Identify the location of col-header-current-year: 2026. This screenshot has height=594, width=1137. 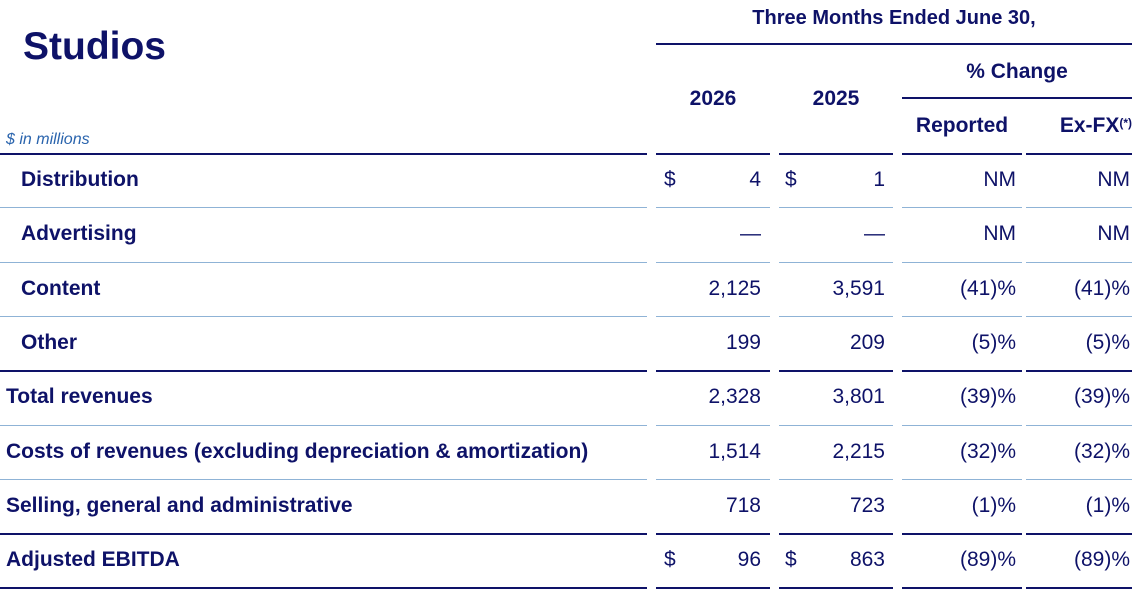
(713, 98).